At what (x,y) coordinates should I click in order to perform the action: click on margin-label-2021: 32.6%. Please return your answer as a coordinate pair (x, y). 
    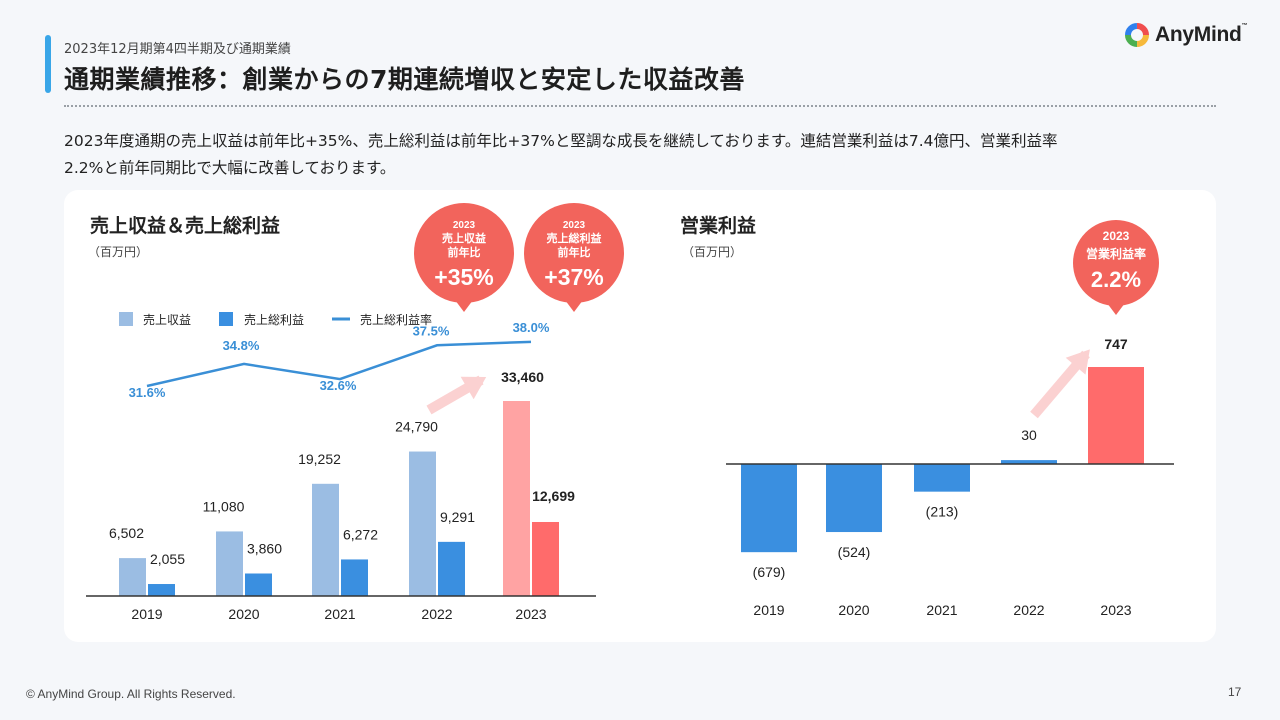
    Looking at the image, I should click on (338, 385).